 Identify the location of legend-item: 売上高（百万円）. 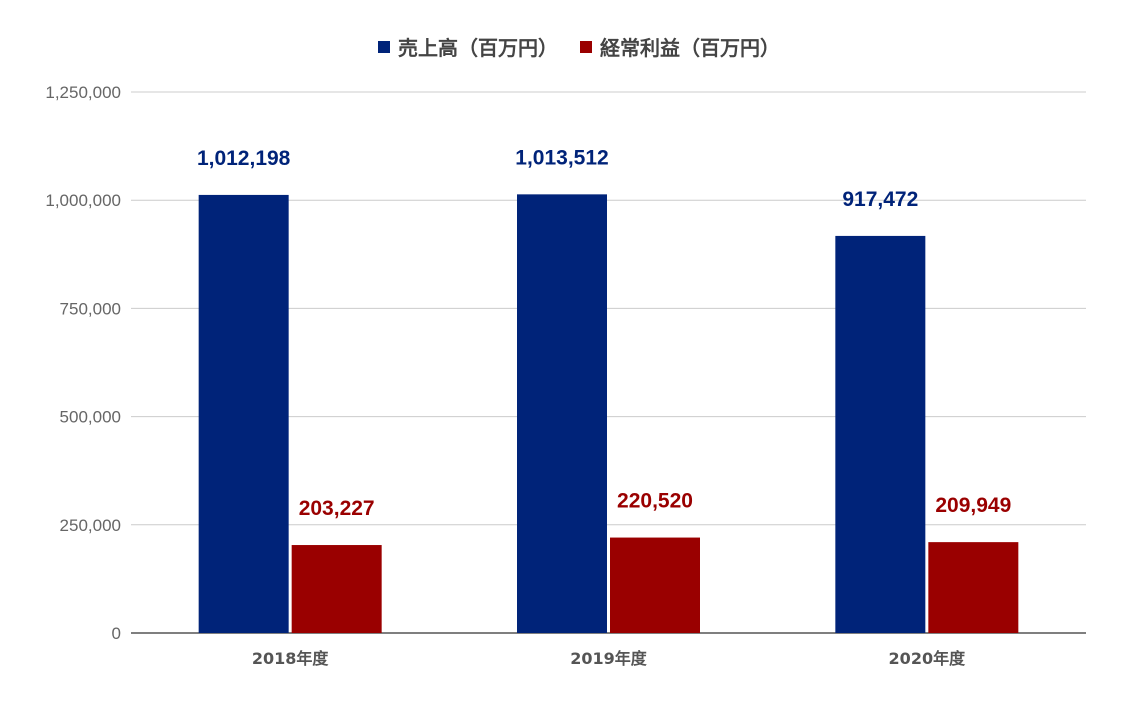
(468, 48).